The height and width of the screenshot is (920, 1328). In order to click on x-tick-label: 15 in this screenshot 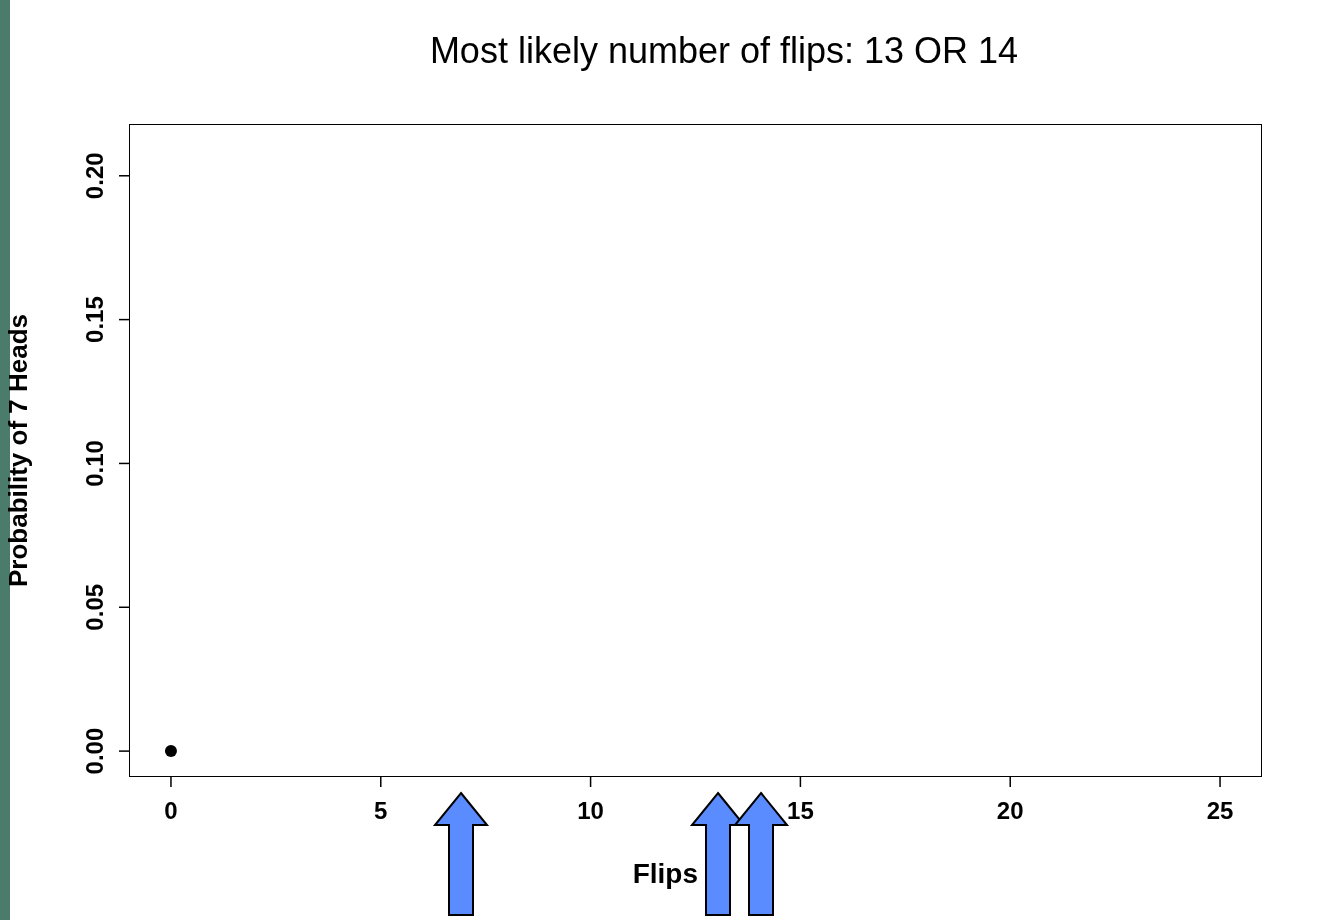, I will do `click(800, 810)`.